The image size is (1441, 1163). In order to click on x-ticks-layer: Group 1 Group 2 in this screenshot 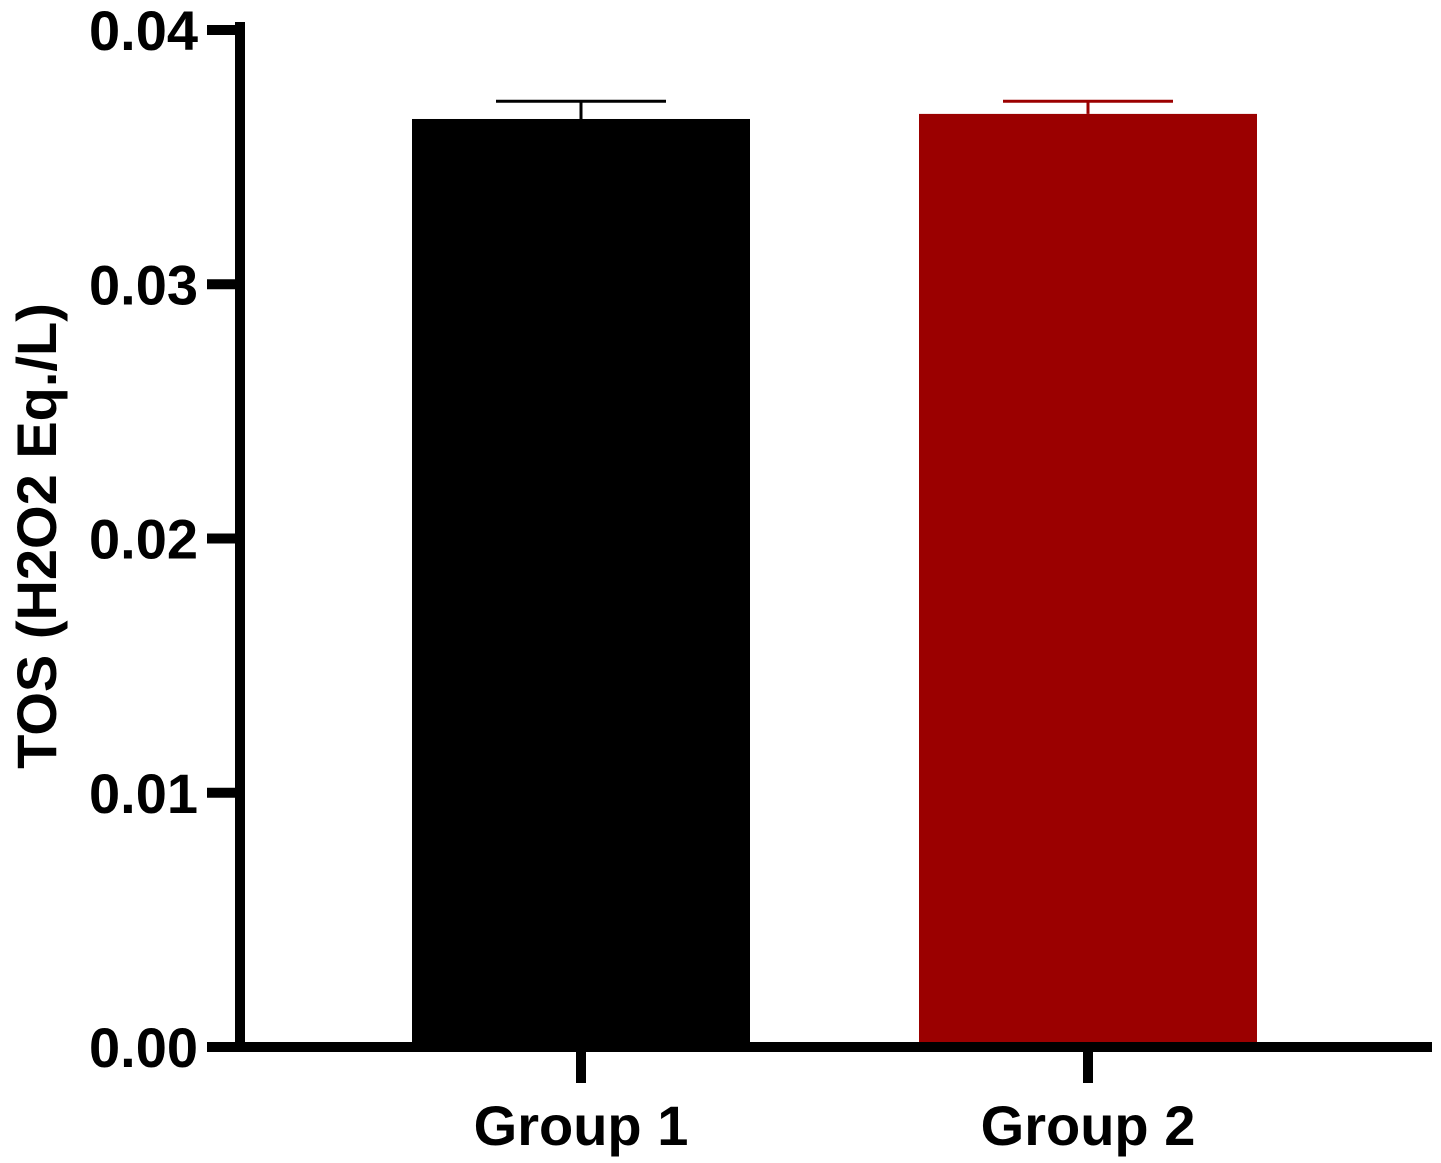, I will do `click(835, 1102)`.